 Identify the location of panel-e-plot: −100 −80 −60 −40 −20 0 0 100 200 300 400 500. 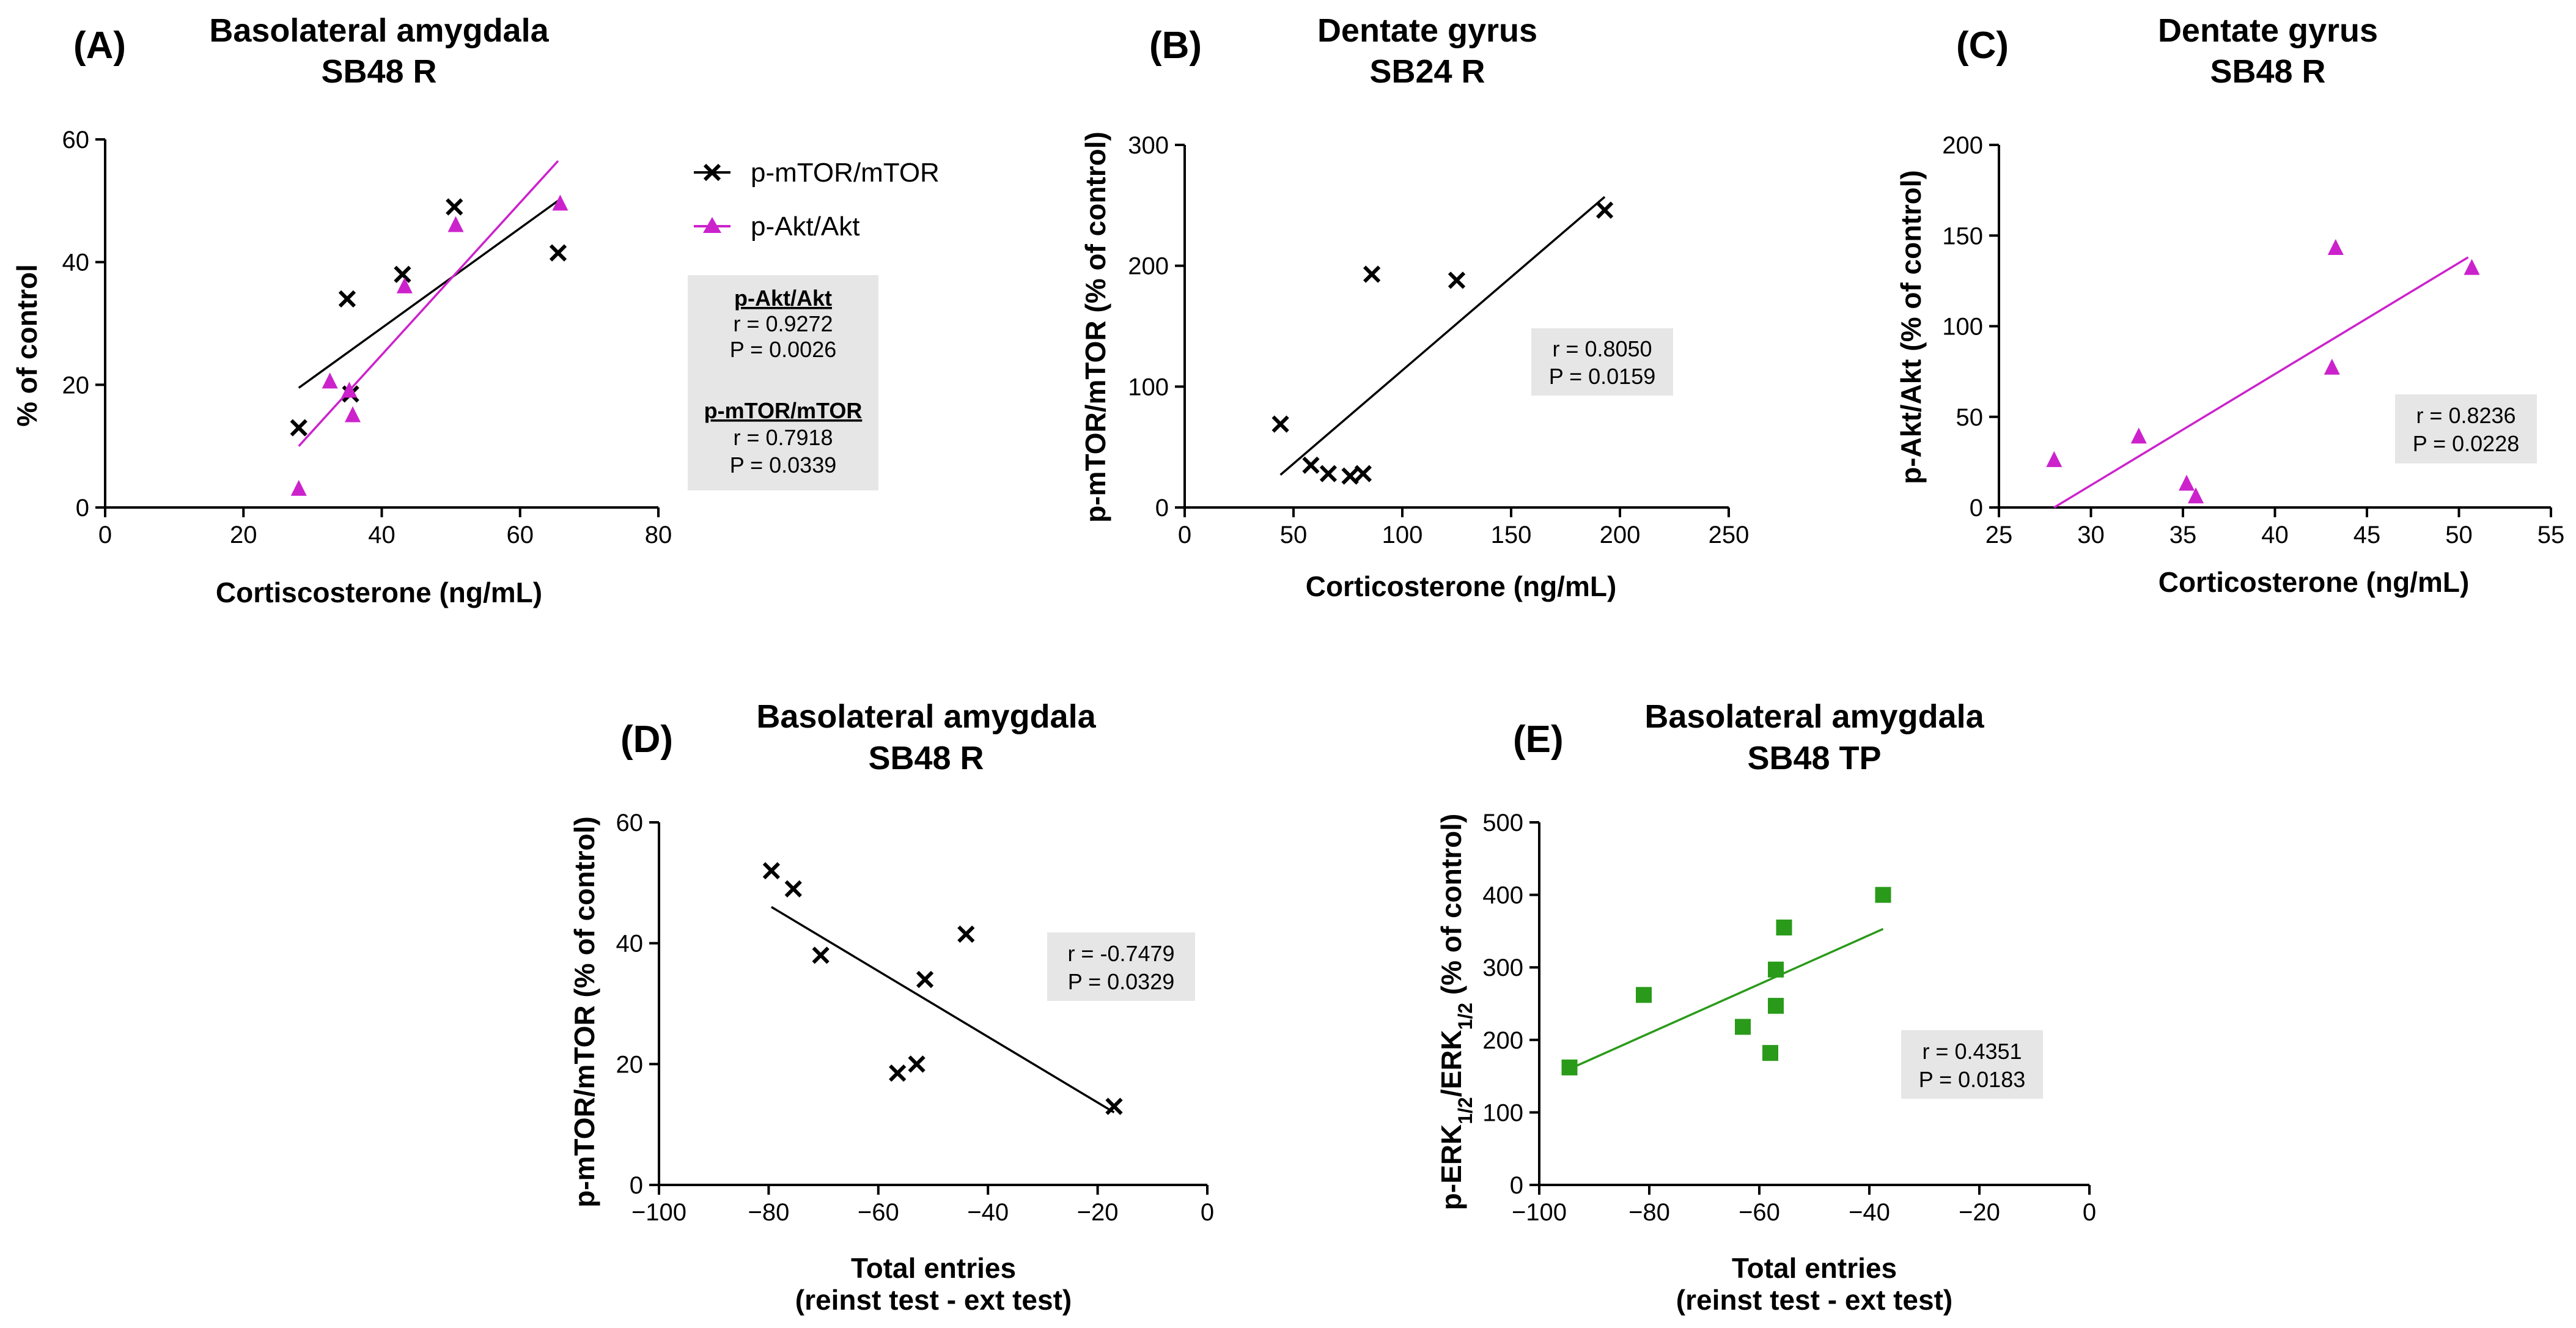
(1789, 1018).